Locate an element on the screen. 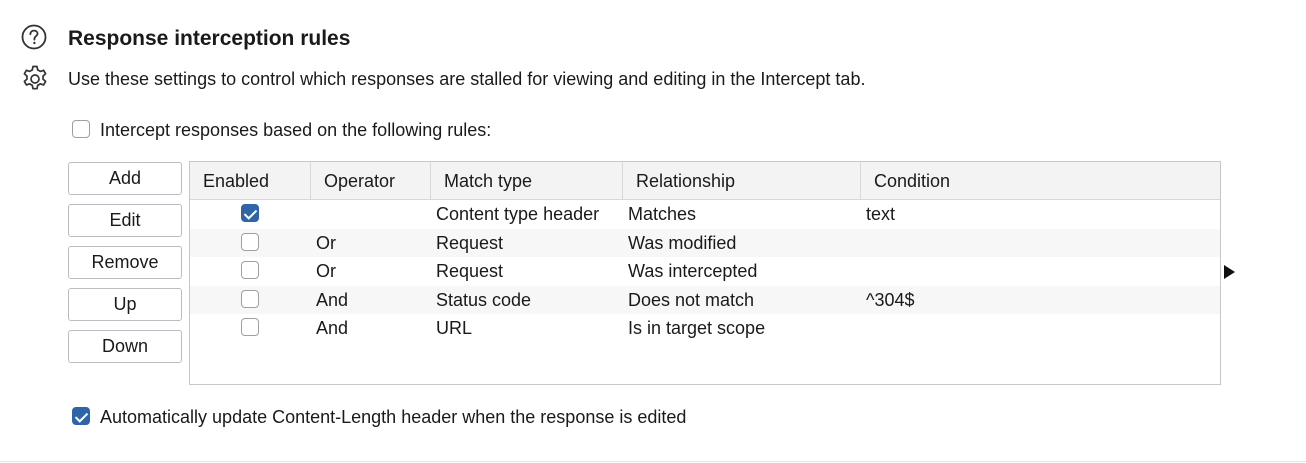  column-header-condition: Condition is located at coordinates (912, 181).